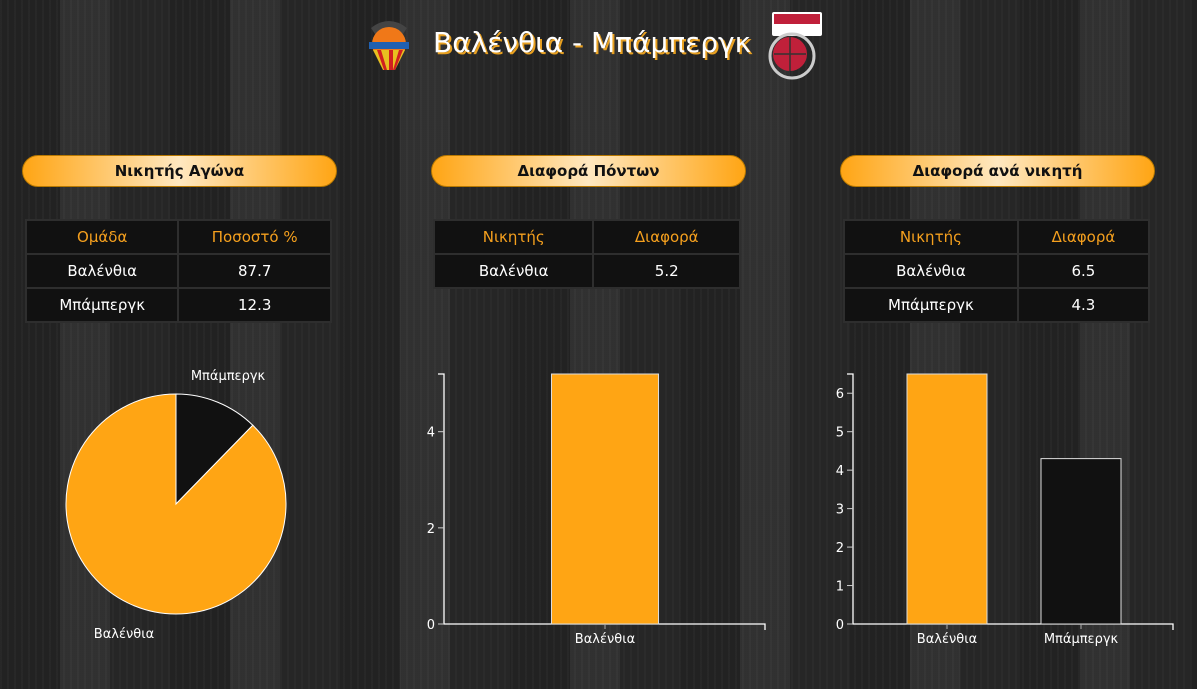  Describe the element at coordinates (840, 433) in the screenshot. I see `y-tick-label: 5` at that location.